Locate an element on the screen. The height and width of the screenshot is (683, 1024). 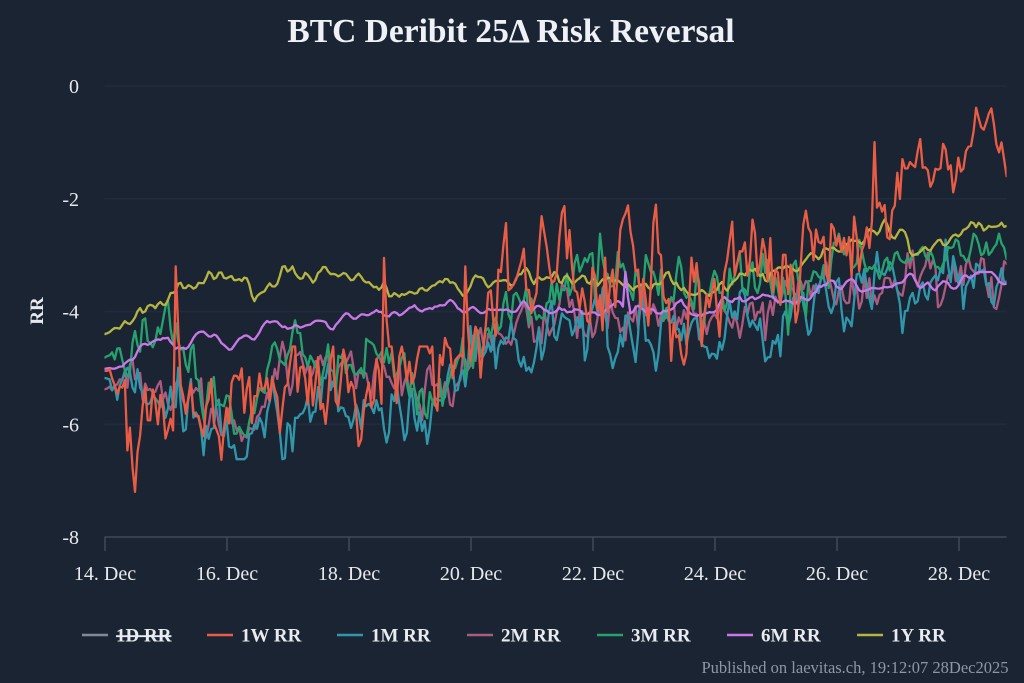
svg-text: 22. Dec is located at coordinates (593, 574).